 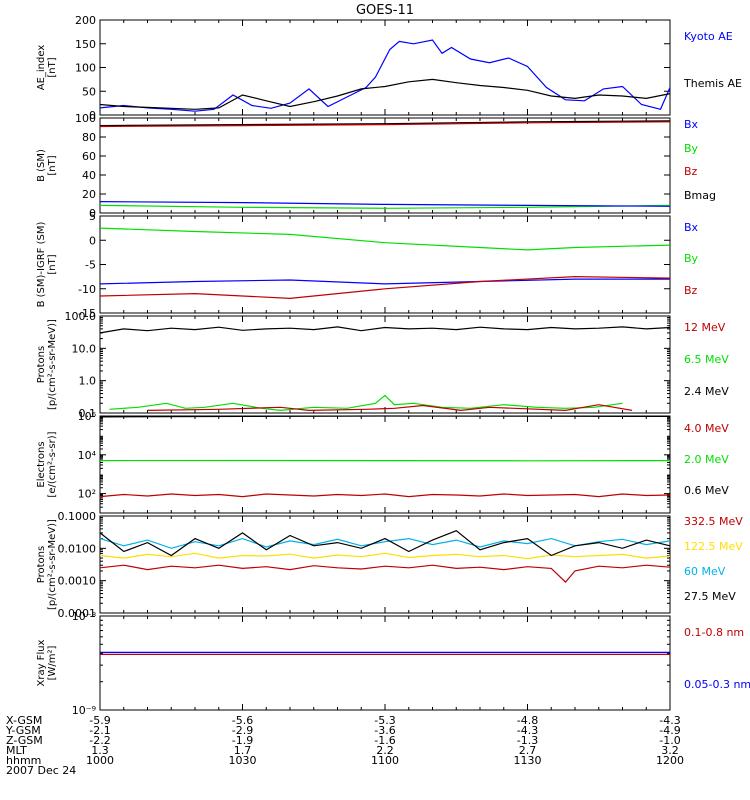 What do you see at coordinates (89, 137) in the screenshot?
I see `y-tick-label: 80` at bounding box center [89, 137].